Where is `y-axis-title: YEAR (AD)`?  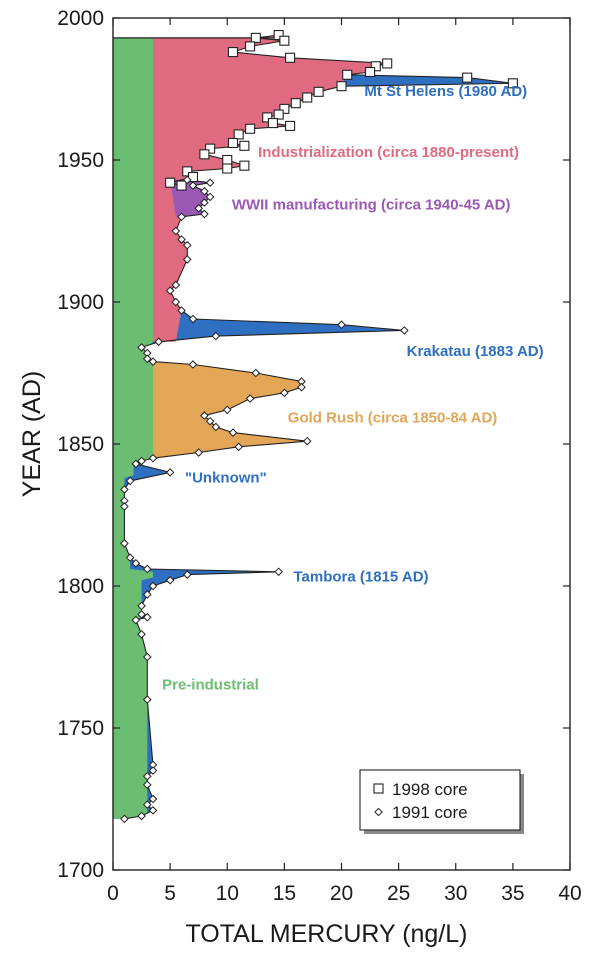
y-axis-title: YEAR (AD) is located at coordinates (32, 434).